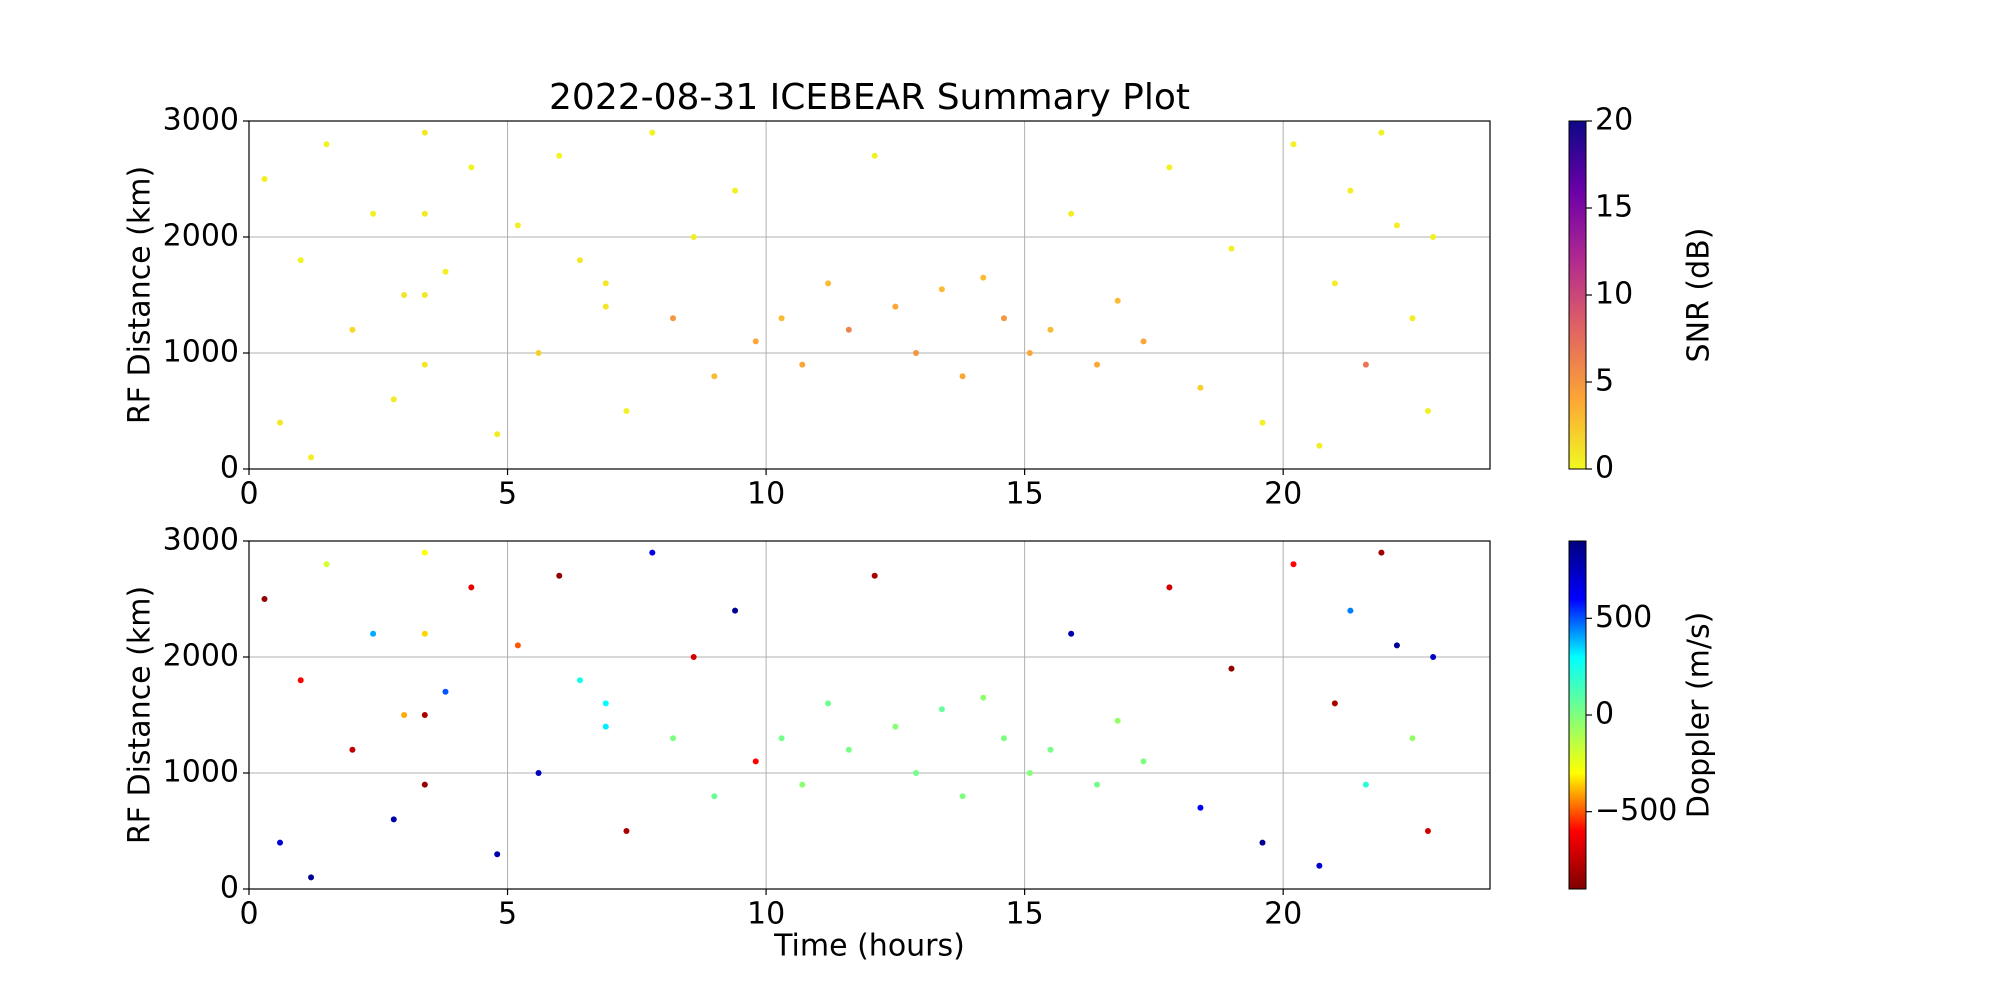  I want to click on y-axis-label: RF Distance (km), so click(140, 295).